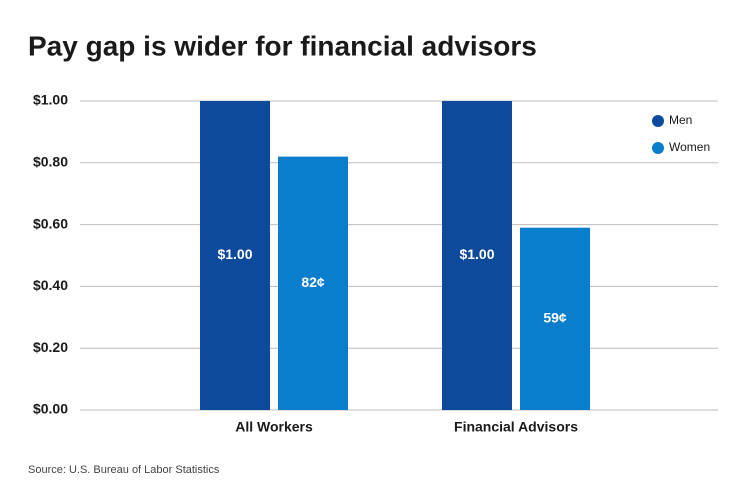 The width and height of the screenshot is (740, 502). Describe the element at coordinates (50, 223) in the screenshot. I see `y-tick-label: $0.60` at that location.